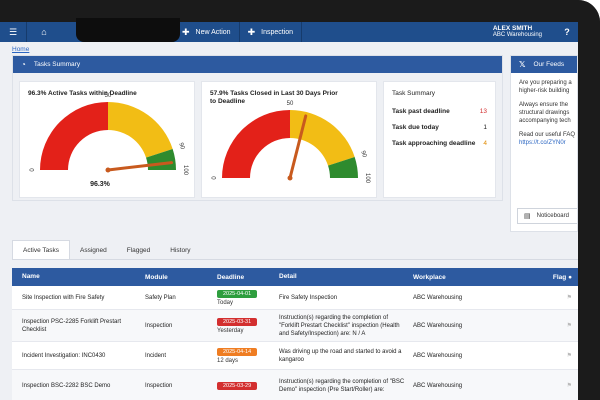 The height and width of the screenshot is (400, 600). I want to click on device-bezel-top, so click(300, 11).